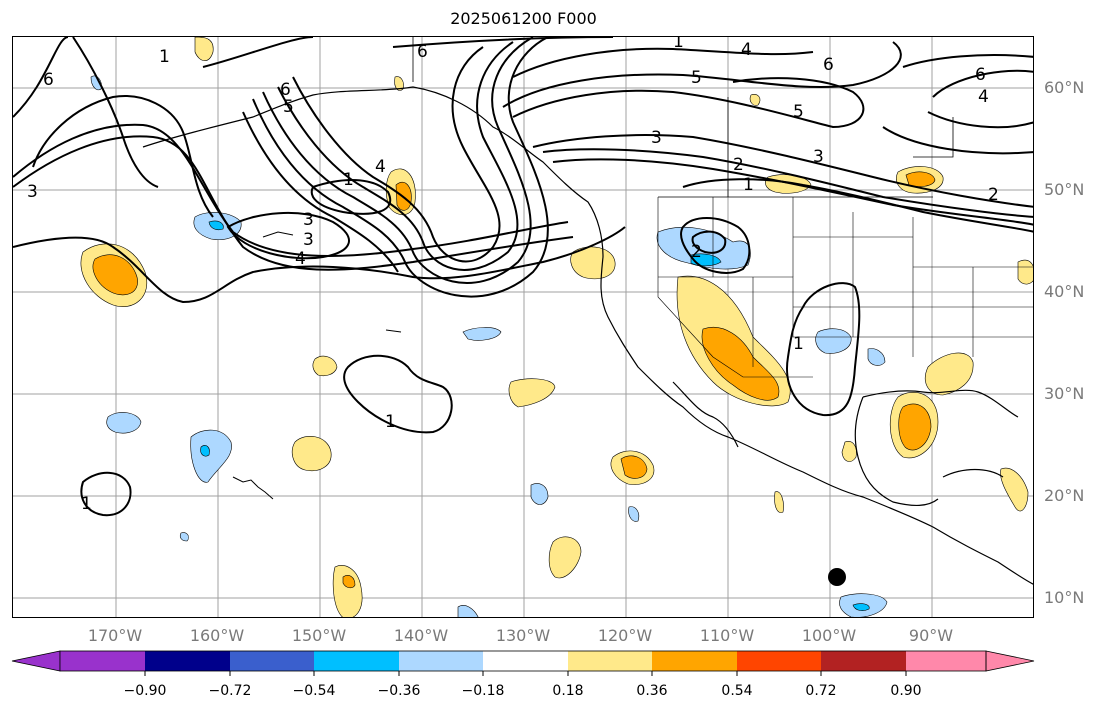 Image resolution: width=1105 pixels, height=712 pixels. Describe the element at coordinates (845, 287) in the screenshot. I see `state-borders` at that location.